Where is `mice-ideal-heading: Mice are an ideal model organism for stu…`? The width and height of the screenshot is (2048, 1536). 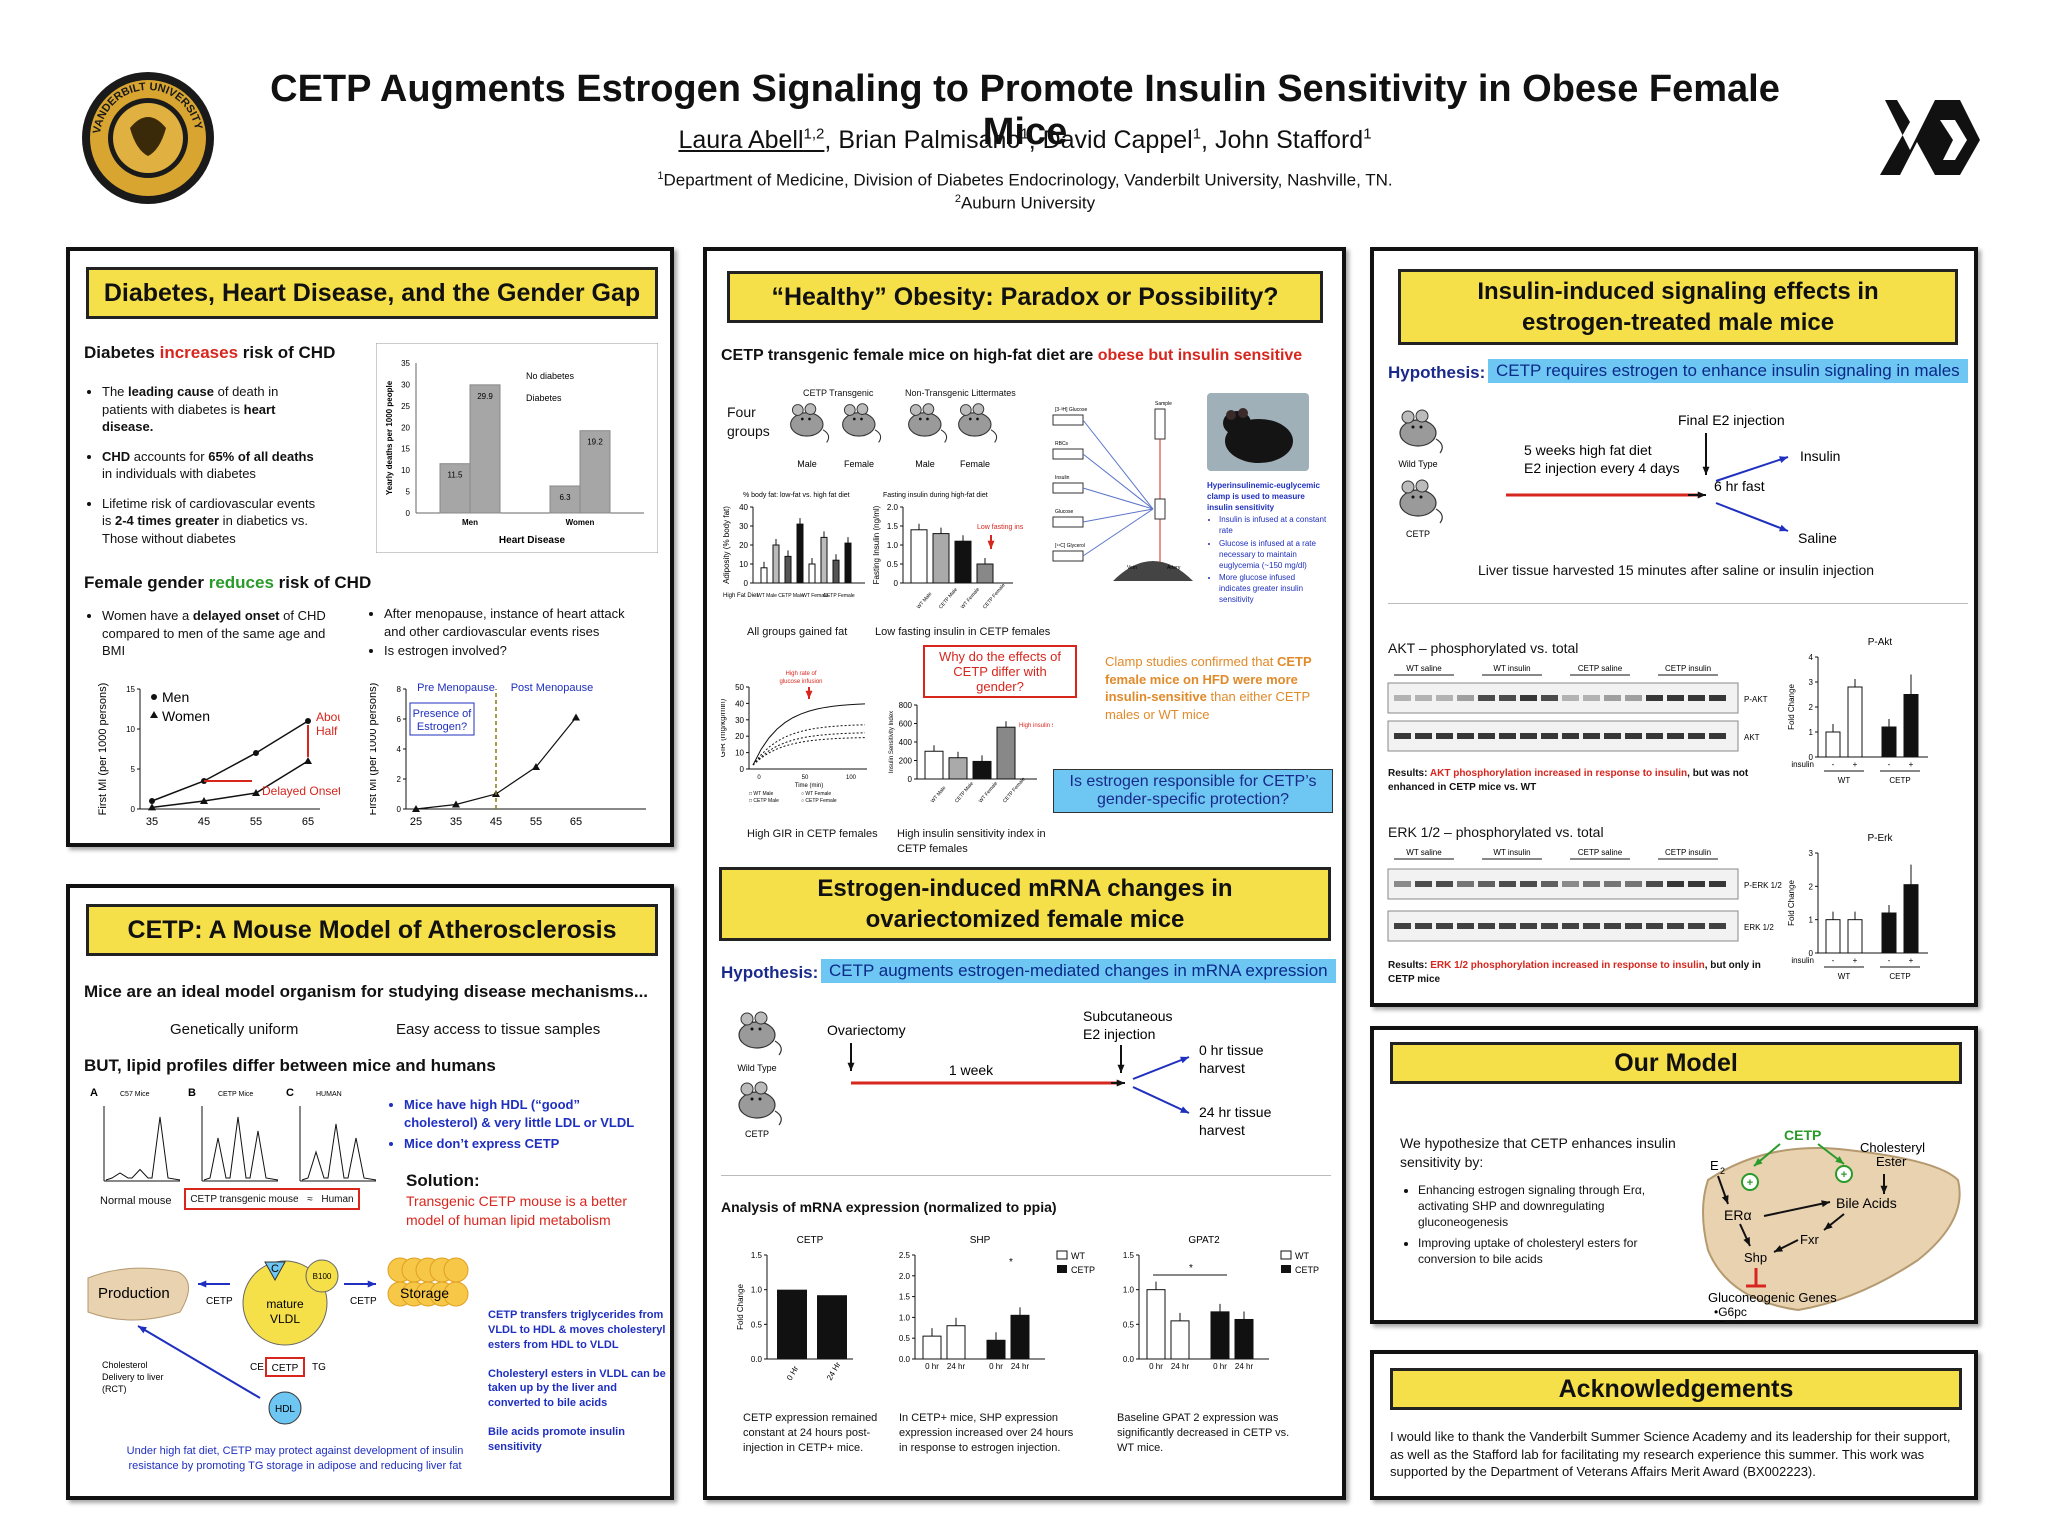
mice-ideal-heading: Mice are an ideal model organism for stu… is located at coordinates (366, 991).